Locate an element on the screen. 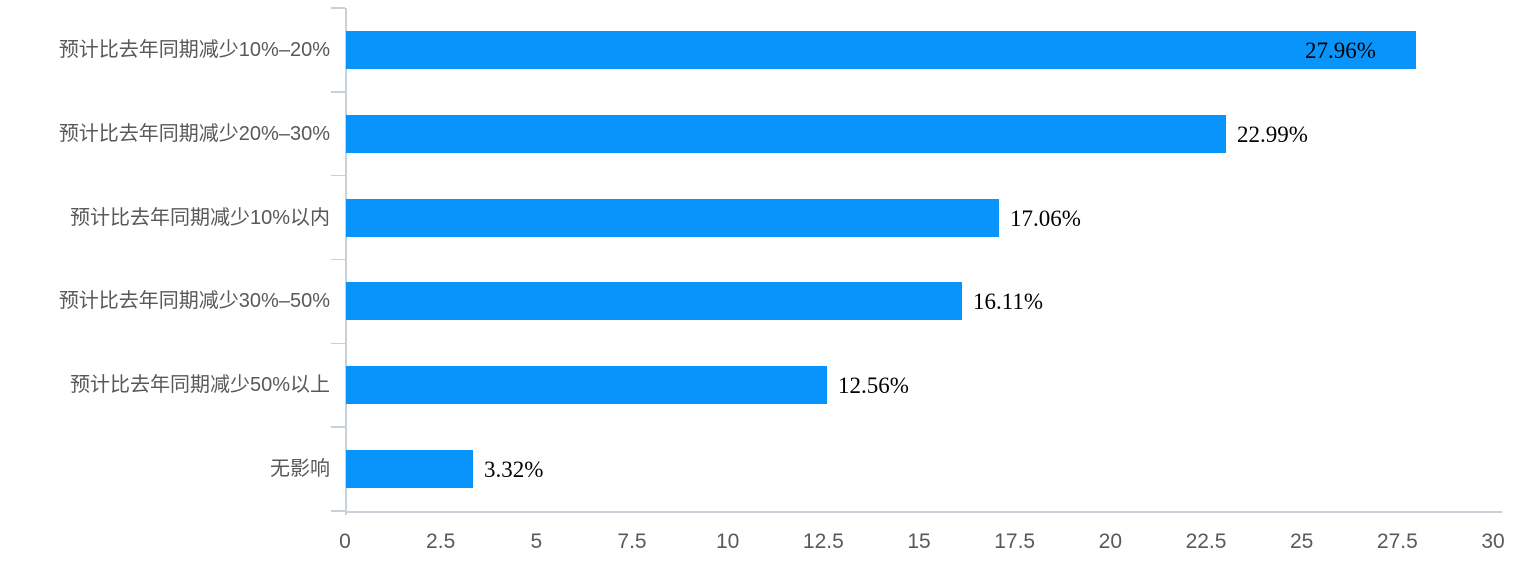  category-label: 预计比去年同期减少10%–20% is located at coordinates (194, 49).